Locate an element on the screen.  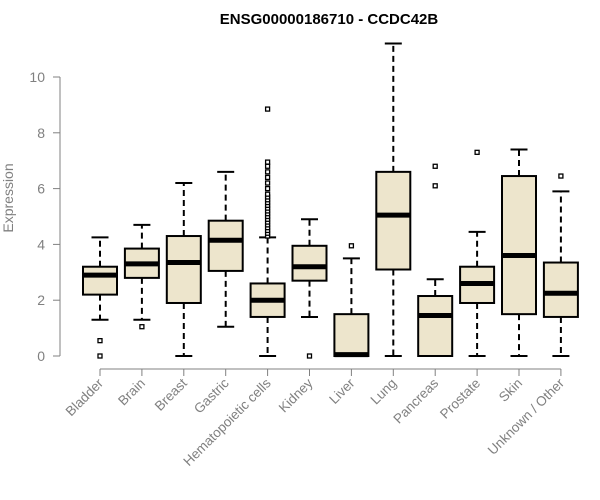
y-tick-label: 2 is located at coordinates (41, 300).